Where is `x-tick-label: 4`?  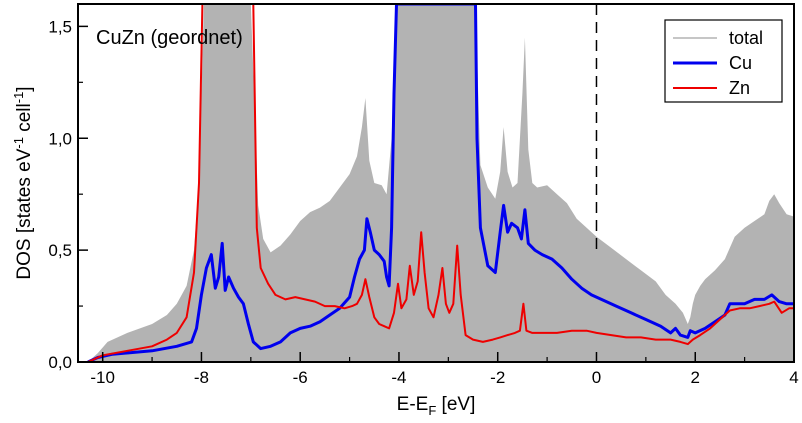
x-tick-label: 4 is located at coordinates (793, 377).